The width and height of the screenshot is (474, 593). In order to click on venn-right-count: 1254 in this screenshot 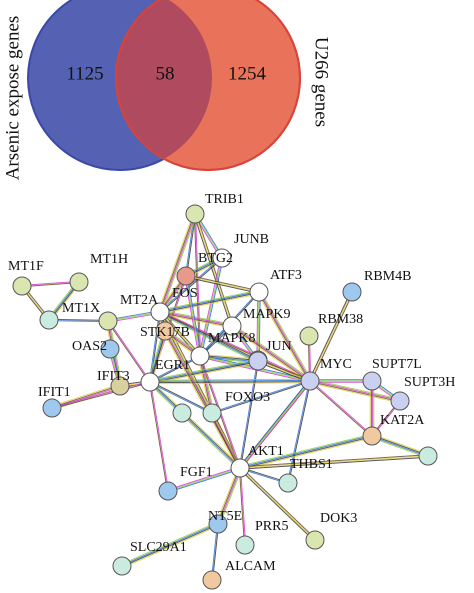, I will do `click(247, 73)`.